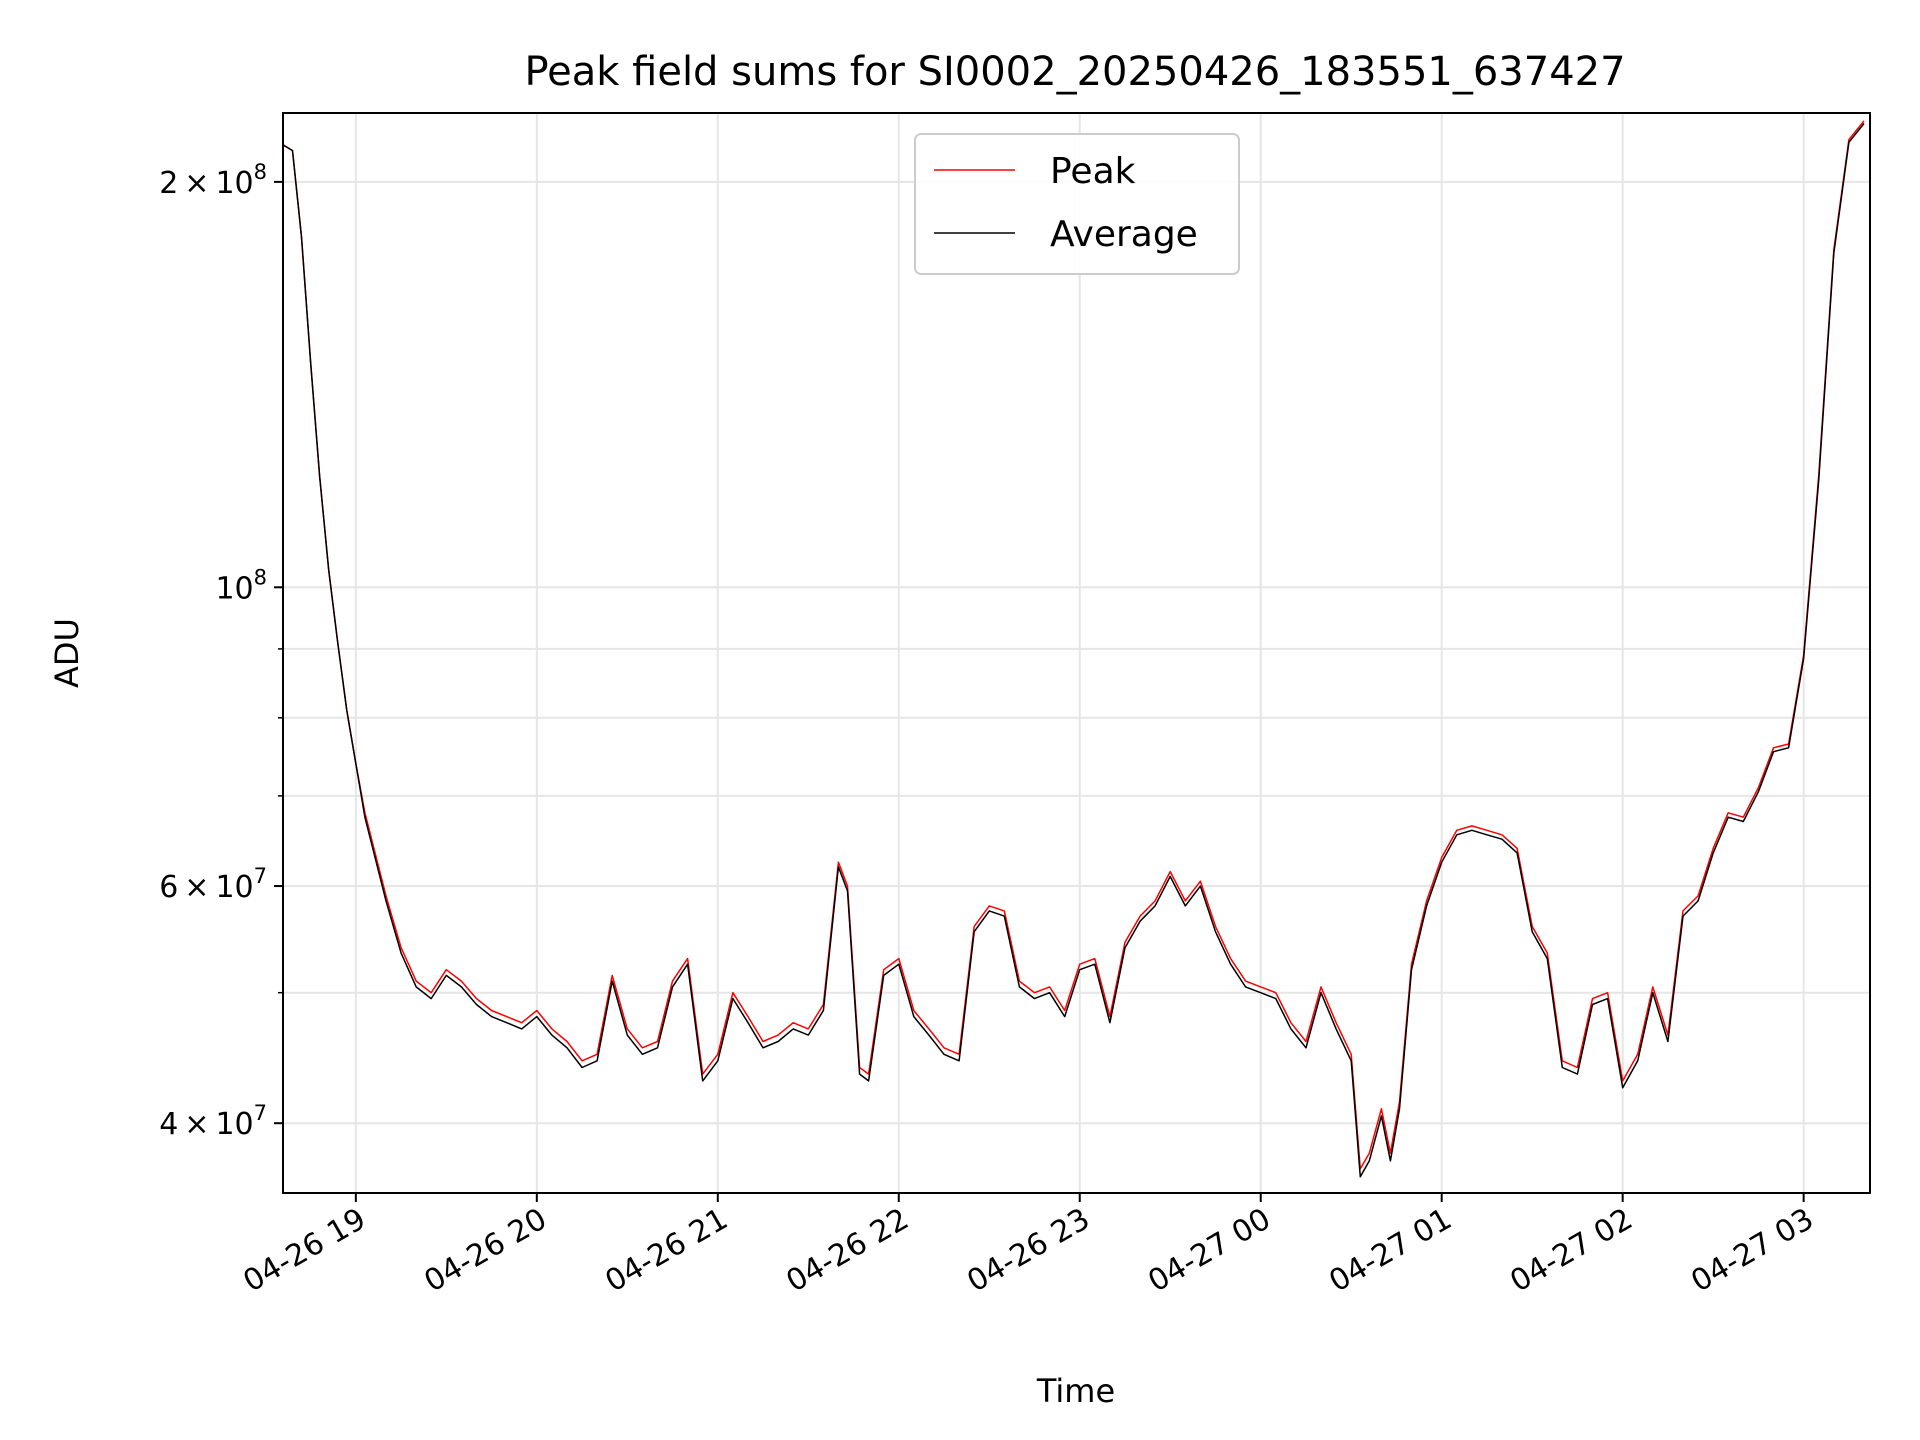 The image size is (1920, 1440). Describe the element at coordinates (1093, 171) in the screenshot. I see `legend-peak-label: Peak` at that location.